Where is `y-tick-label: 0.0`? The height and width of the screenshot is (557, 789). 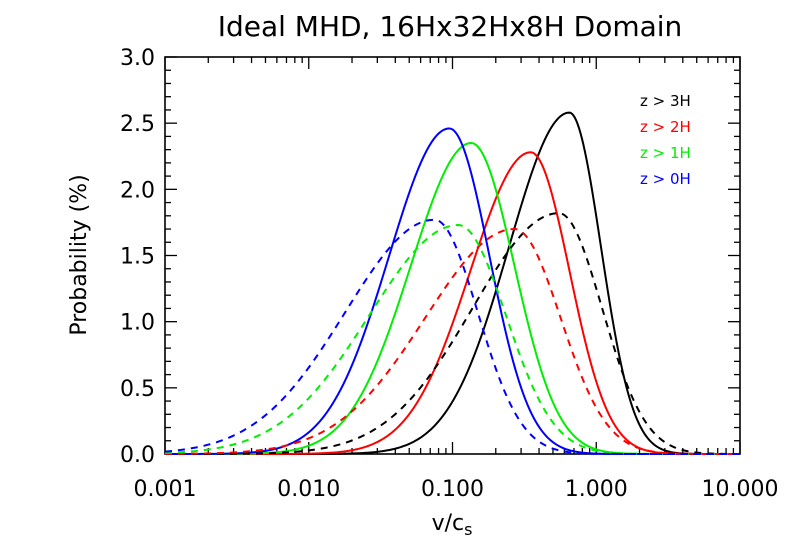
y-tick-label: 0.0 is located at coordinates (137, 455).